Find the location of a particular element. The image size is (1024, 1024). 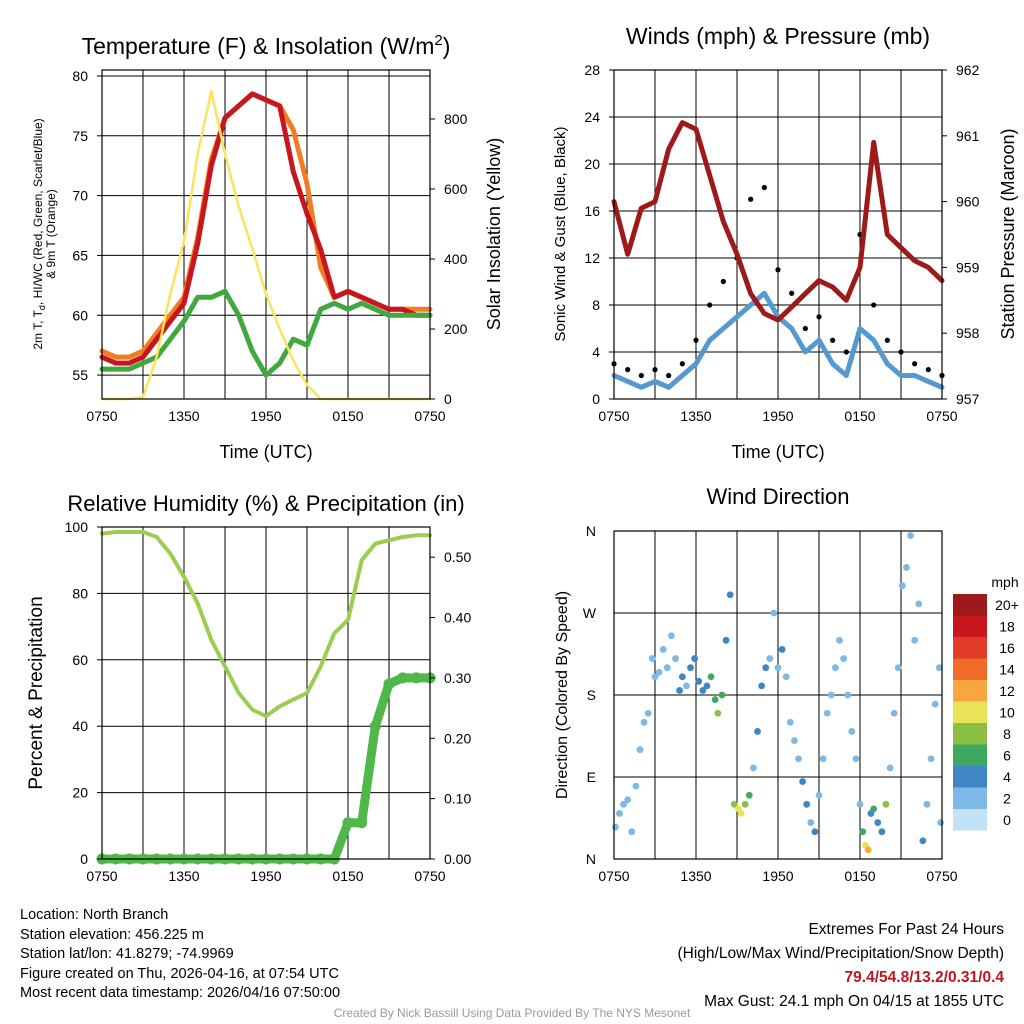

x-tick-label: 1950 is located at coordinates (265, 416).